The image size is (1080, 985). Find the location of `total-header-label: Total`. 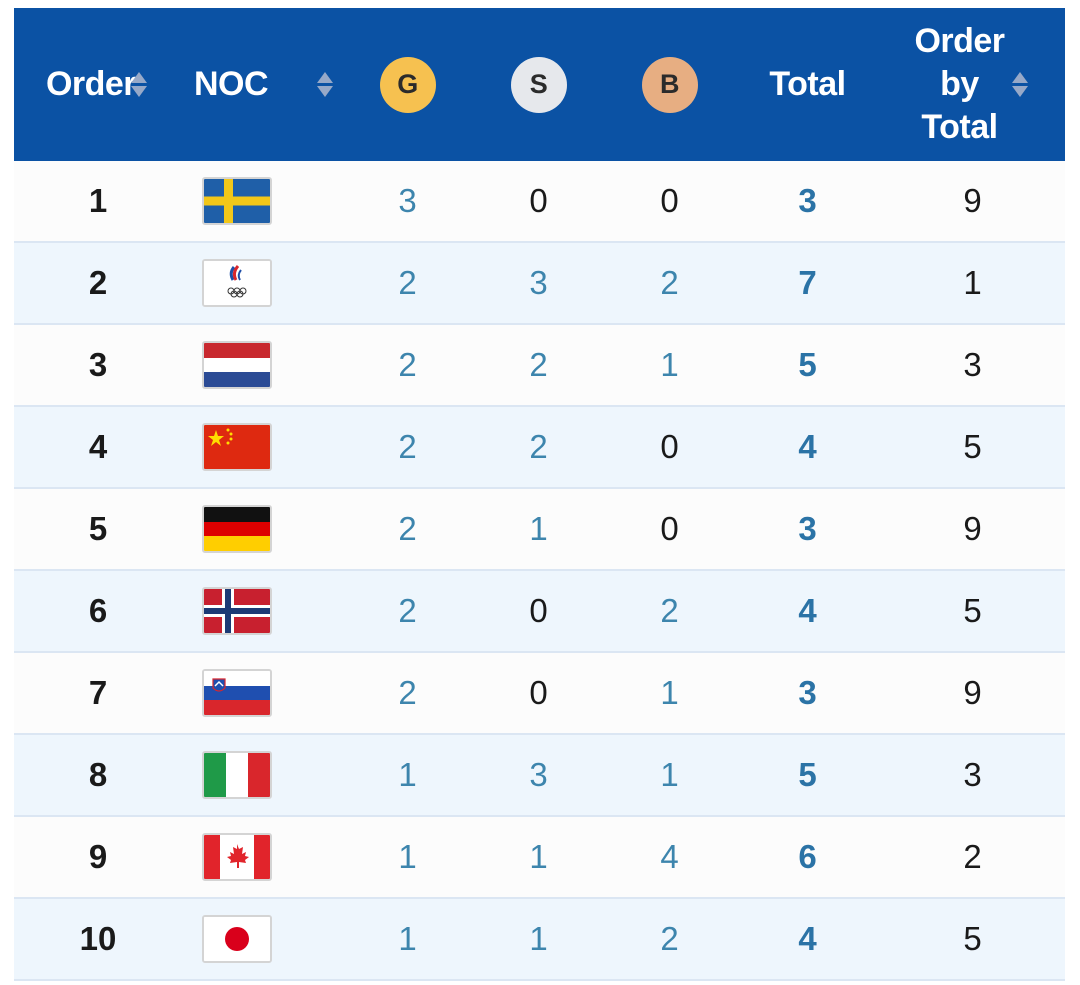

total-header-label: Total is located at coordinates (807, 84).